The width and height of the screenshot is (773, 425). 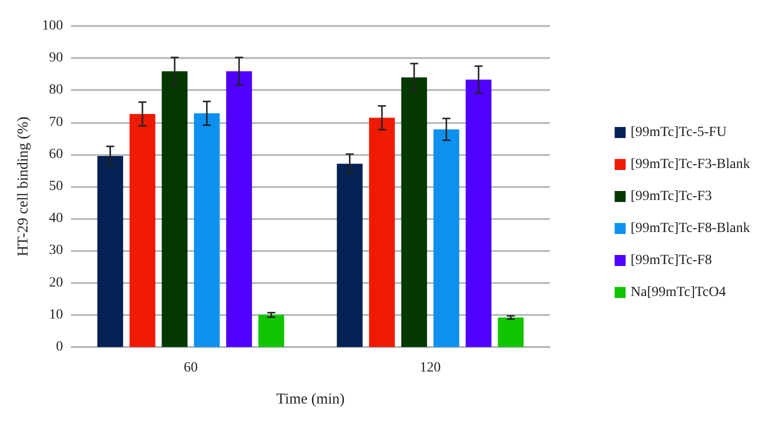 I want to click on legend-label: [99mTc]Tc-F3-Blank, so click(x=690, y=164).